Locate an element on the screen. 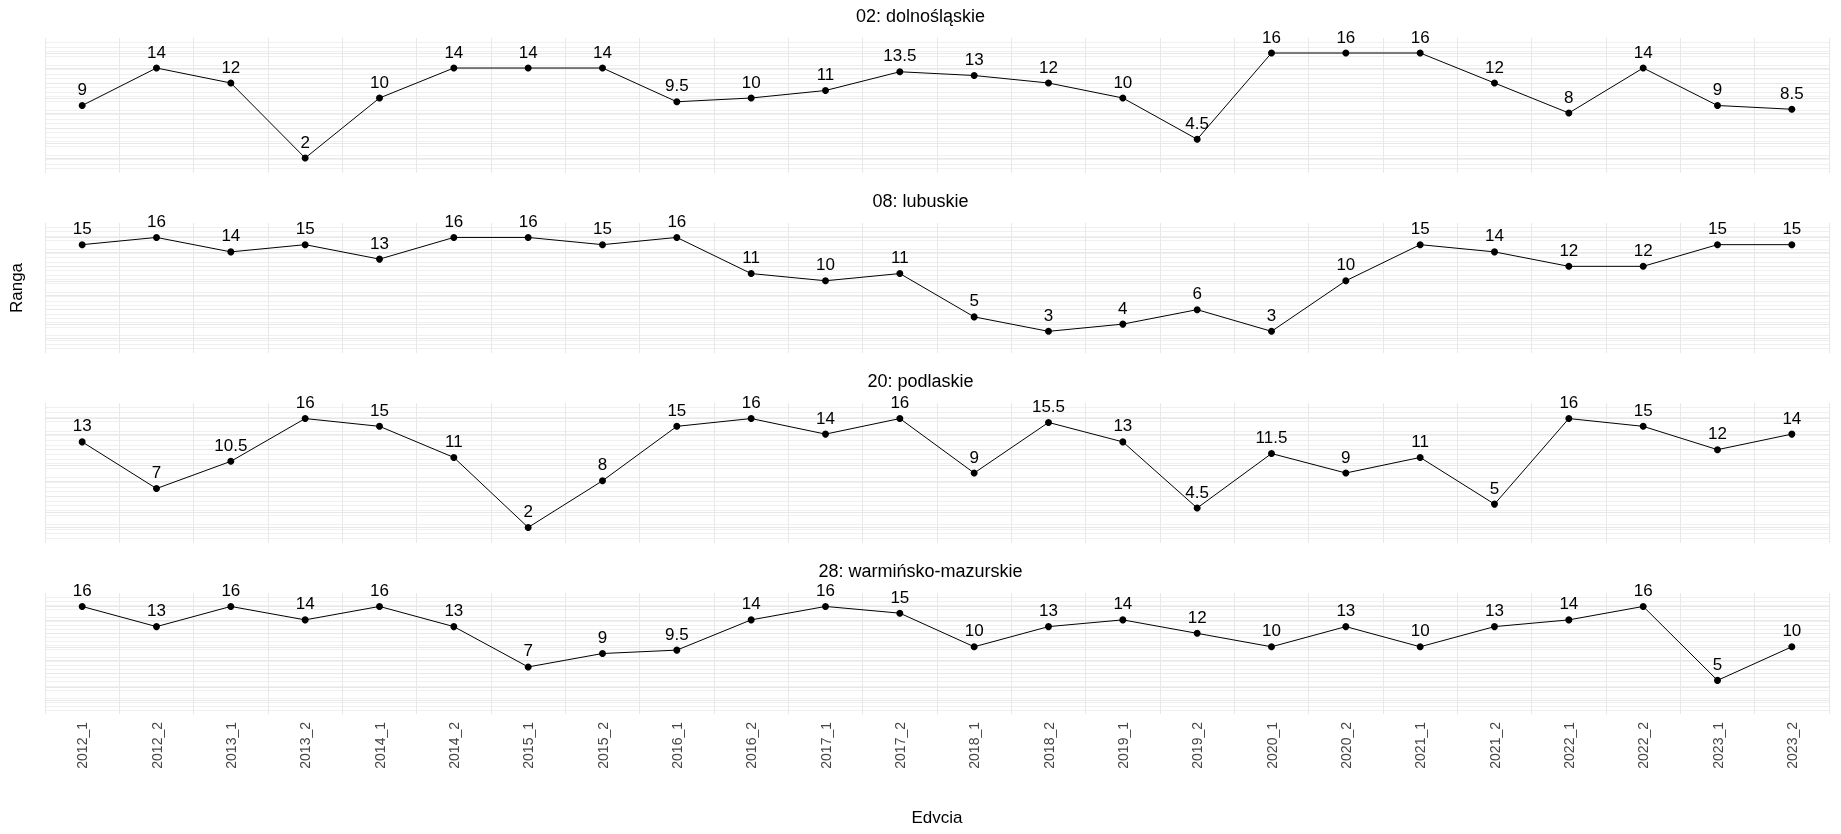 The image size is (1841, 834). x-tick-label: 2020_1 is located at coordinates (1271, 745).